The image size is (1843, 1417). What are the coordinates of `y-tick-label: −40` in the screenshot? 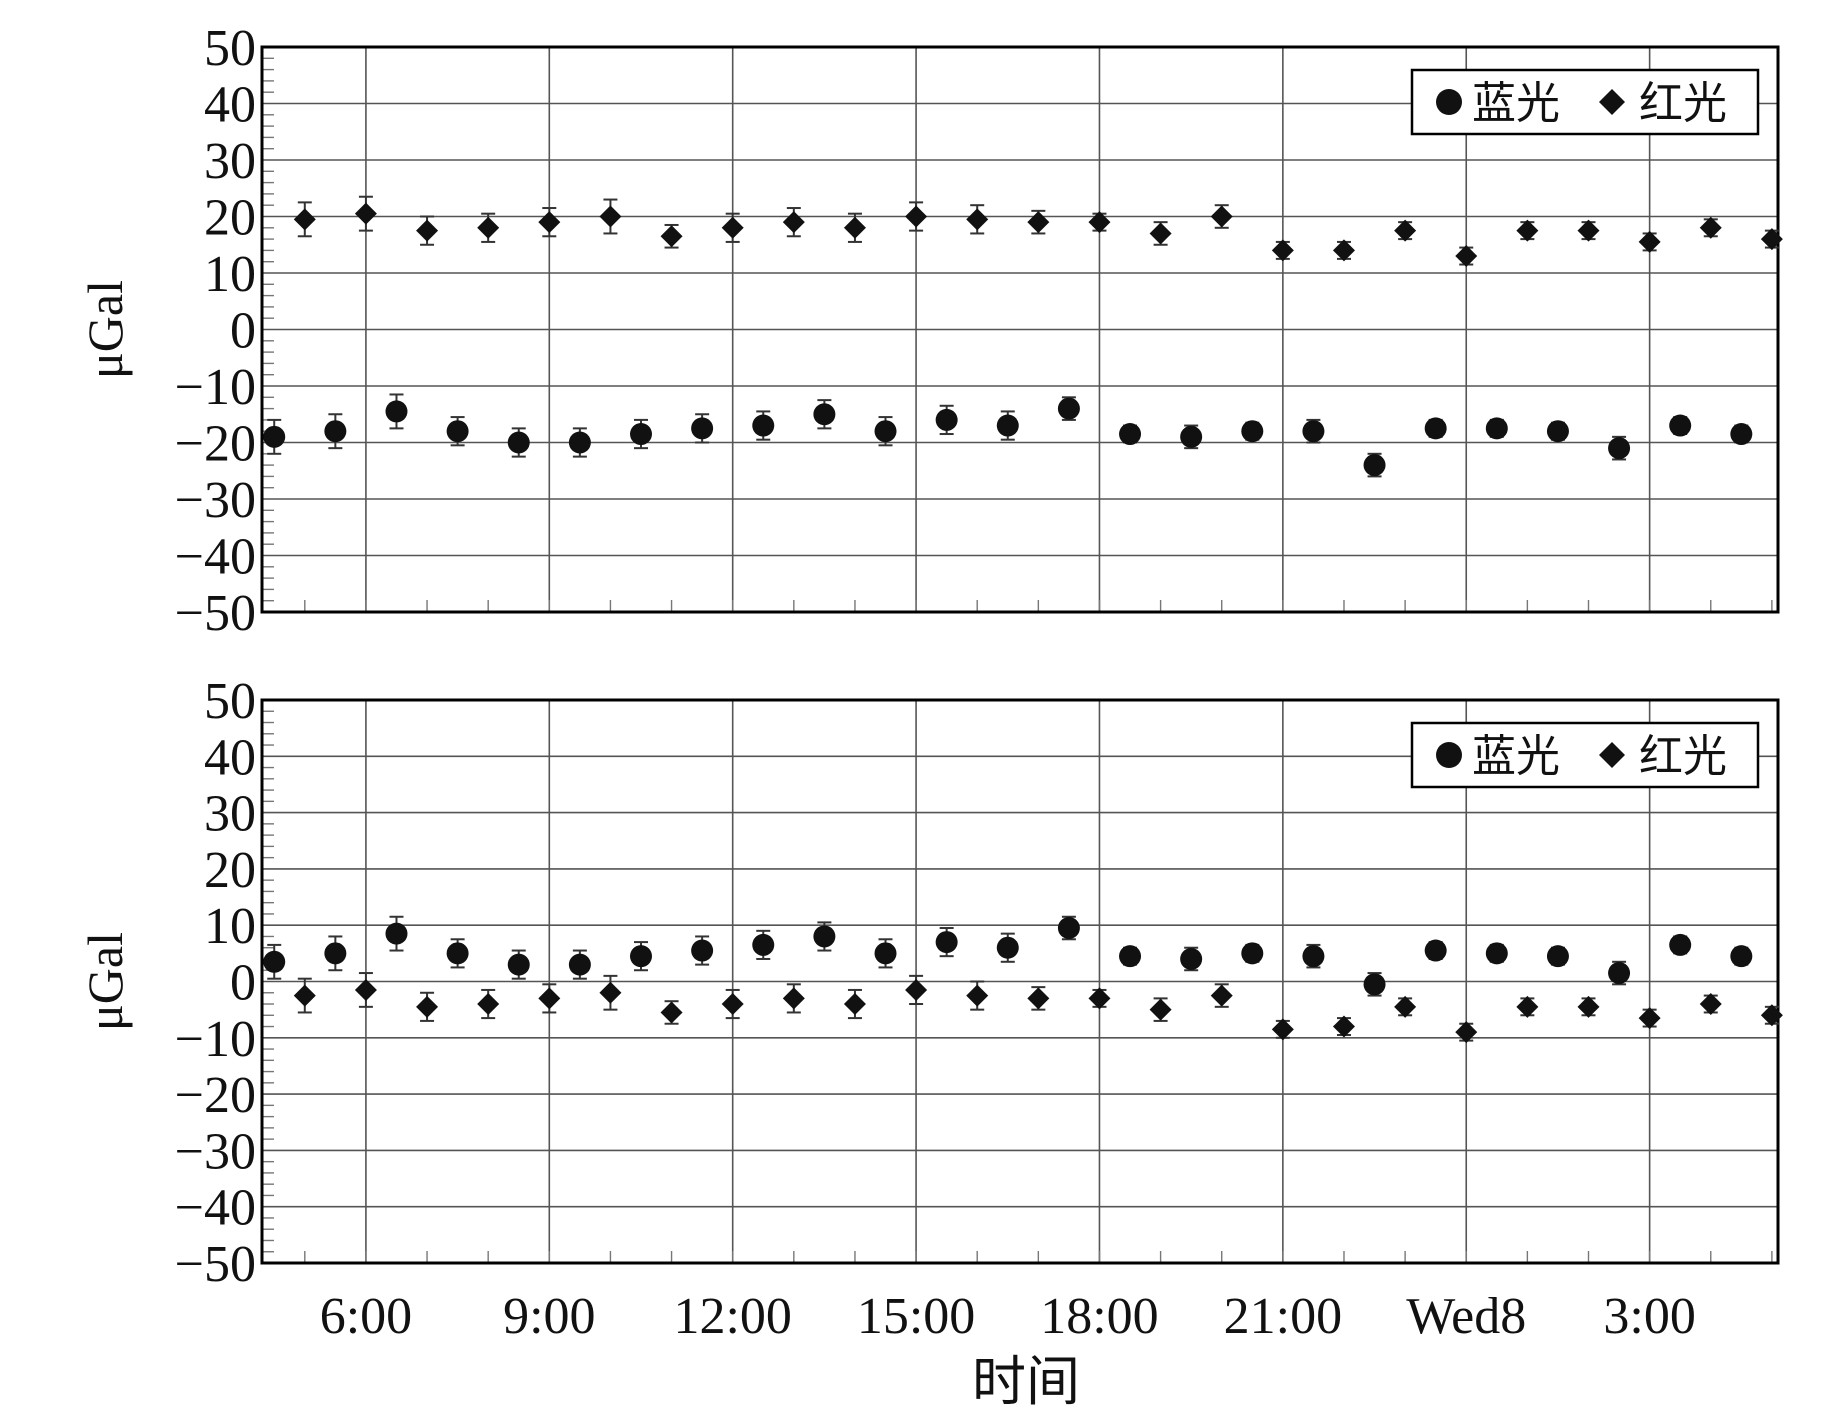 It's located at (215, 557).